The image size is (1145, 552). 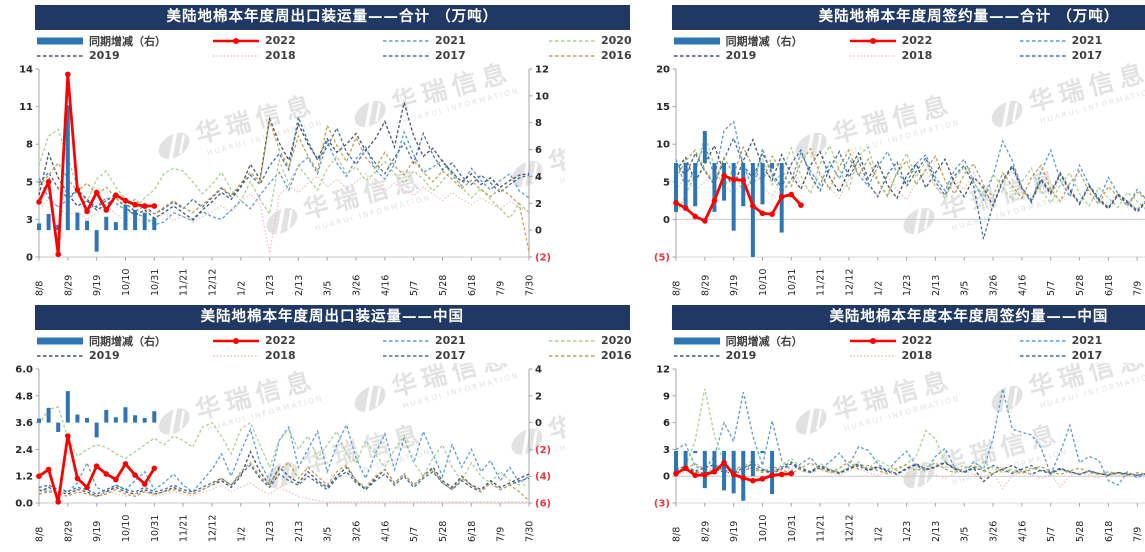 I want to click on x-axis-label: 10/10, so click(x=126, y=282).